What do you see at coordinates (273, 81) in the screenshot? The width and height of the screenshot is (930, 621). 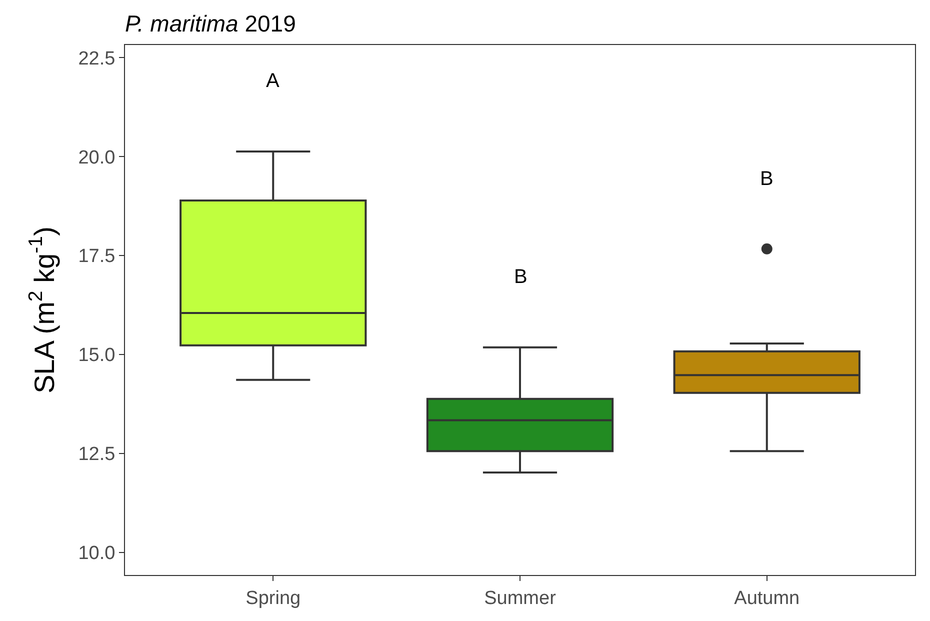 I see `annotation: A` at bounding box center [273, 81].